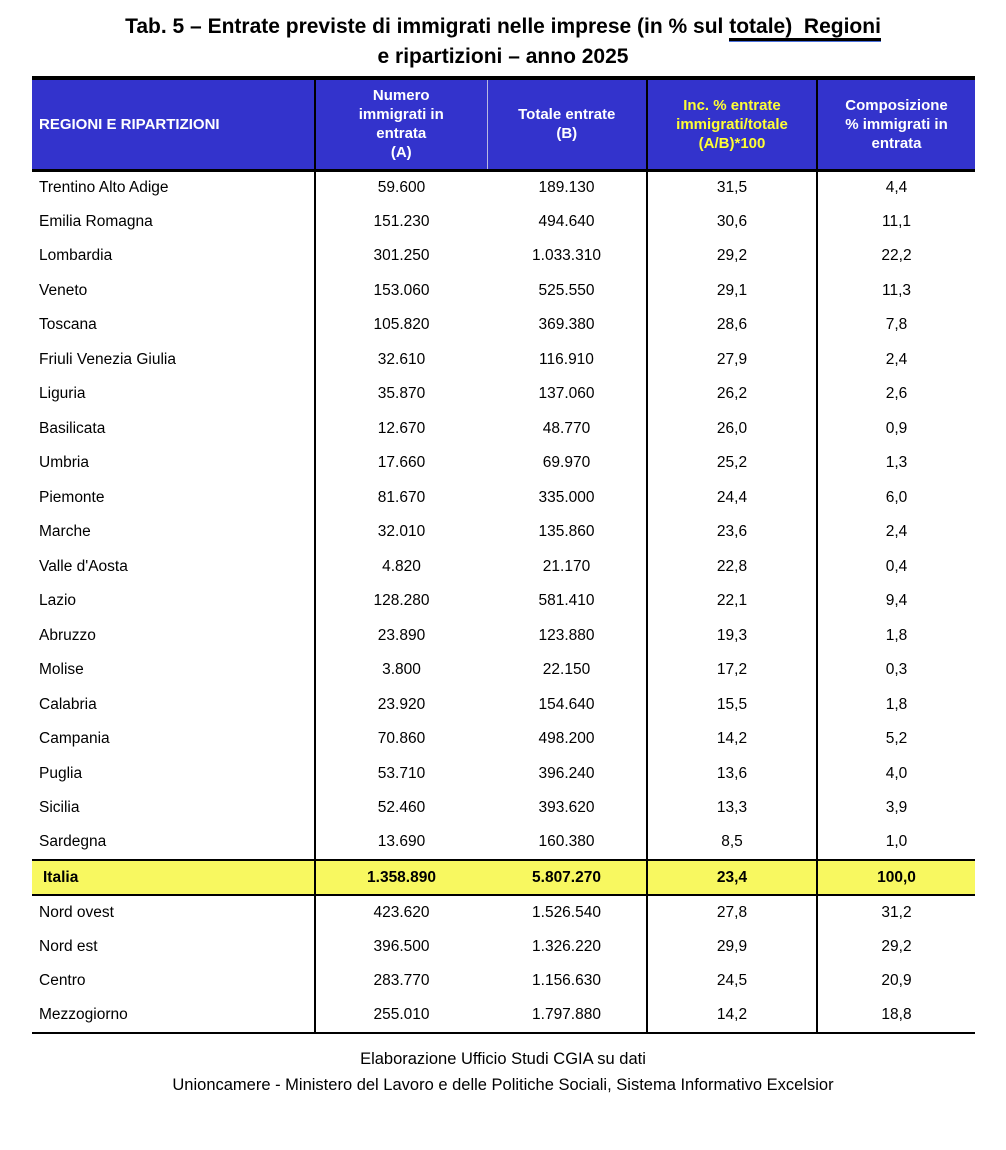  I want to click on cell-totale-entrate: 1.797.880, so click(567, 1016).